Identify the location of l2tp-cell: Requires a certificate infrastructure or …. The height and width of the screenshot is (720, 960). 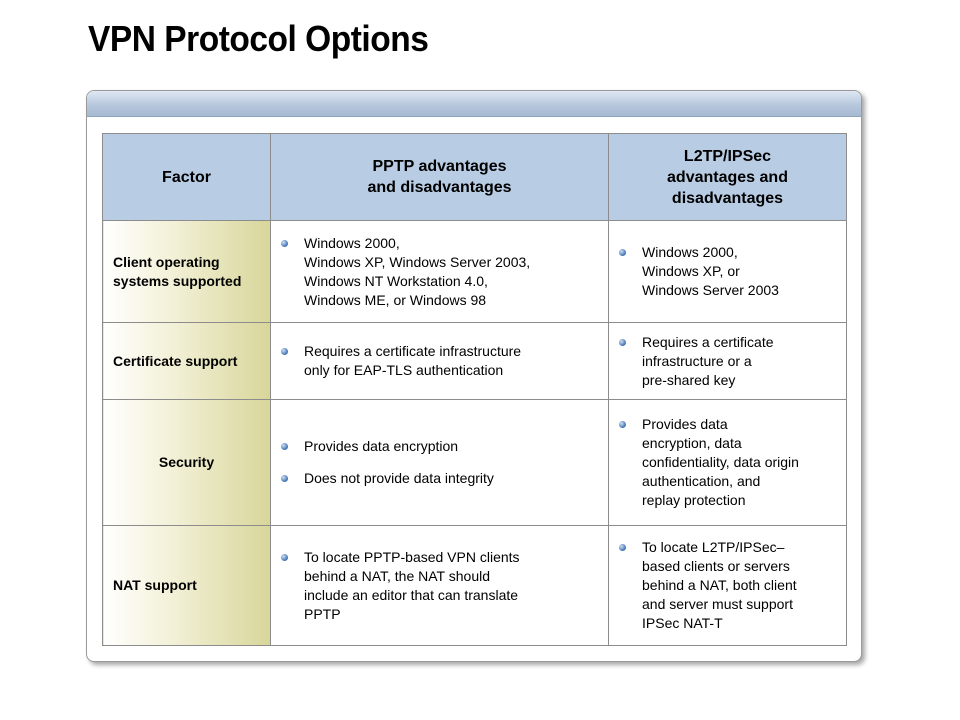
(727, 361).